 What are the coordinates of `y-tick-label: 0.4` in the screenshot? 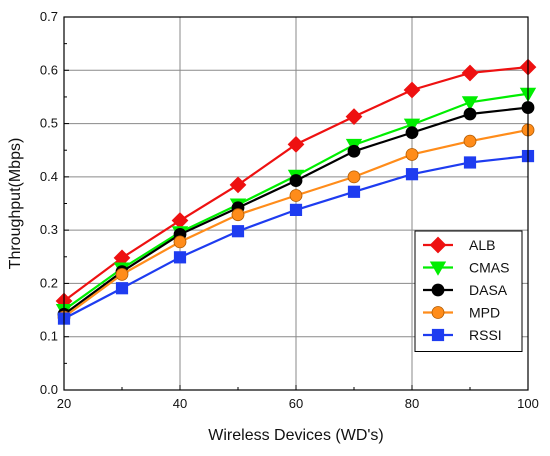 It's located at (49, 176).